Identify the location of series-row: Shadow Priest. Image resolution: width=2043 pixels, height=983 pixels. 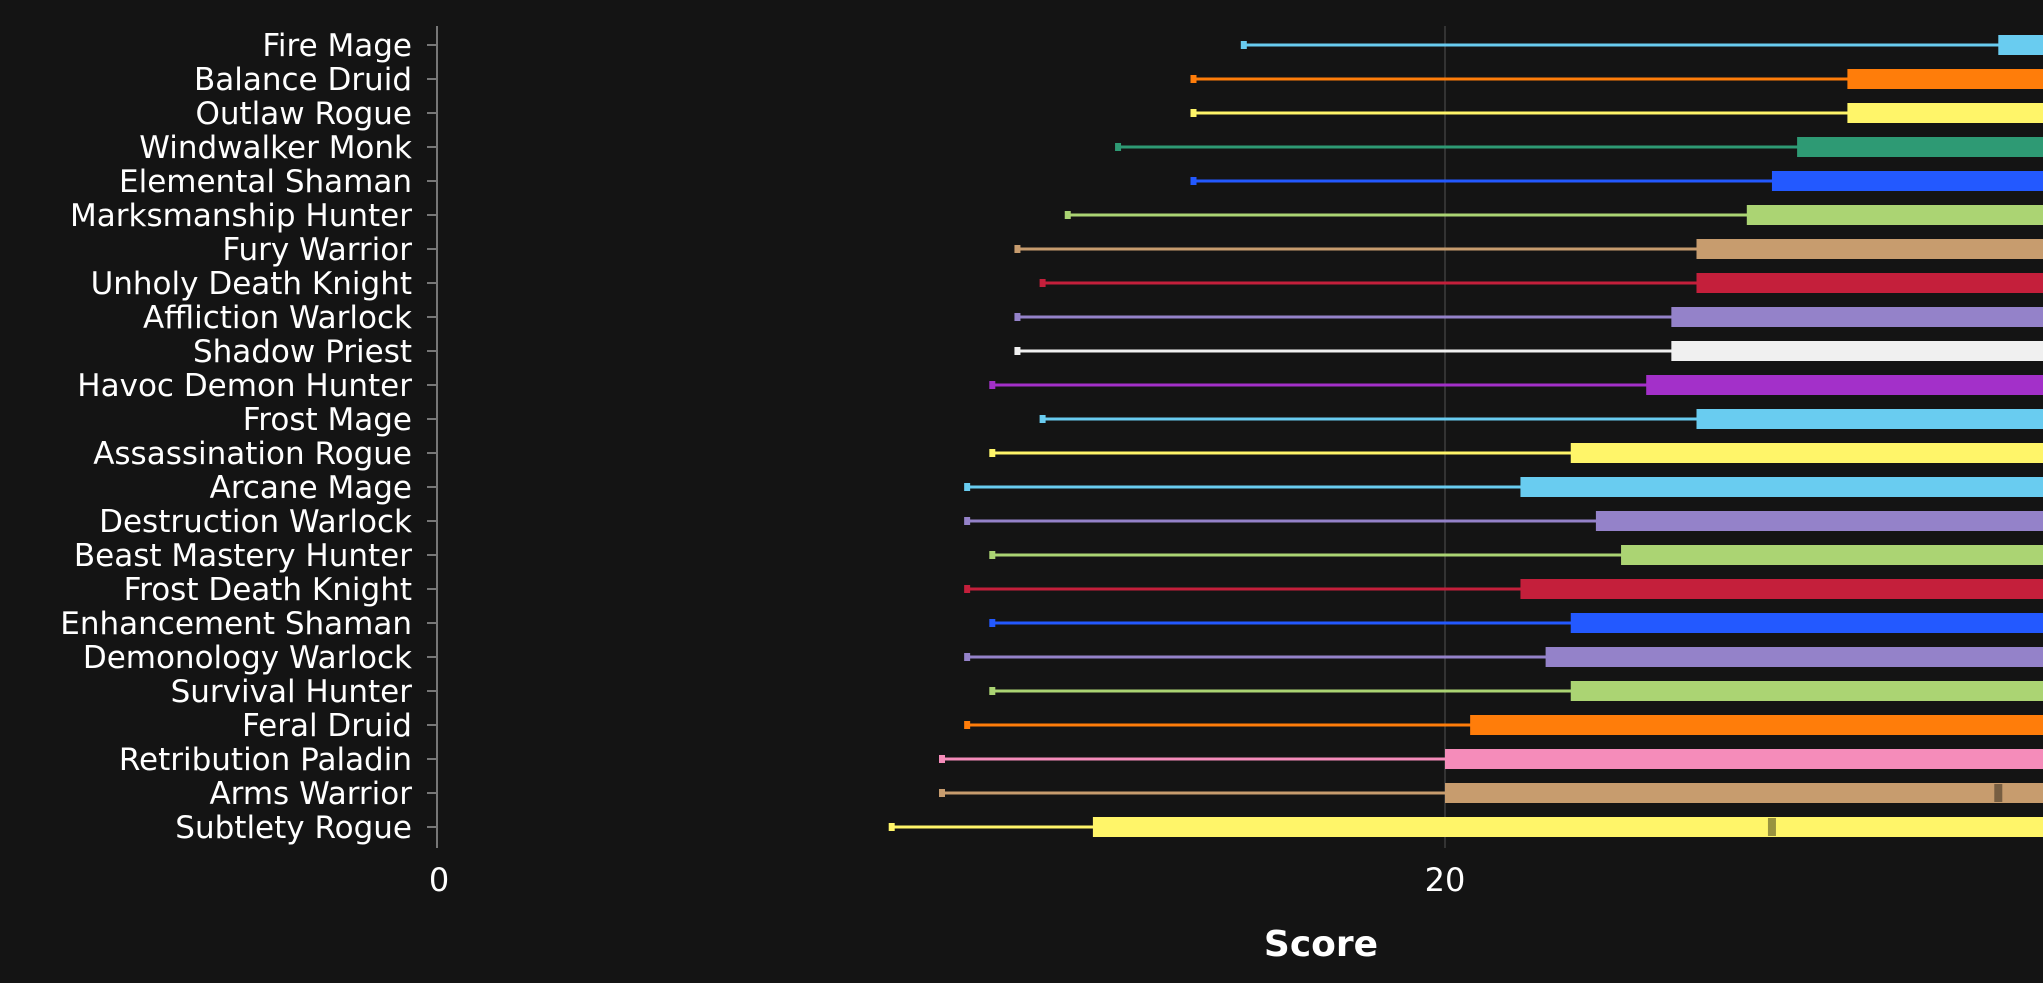
(1118, 352).